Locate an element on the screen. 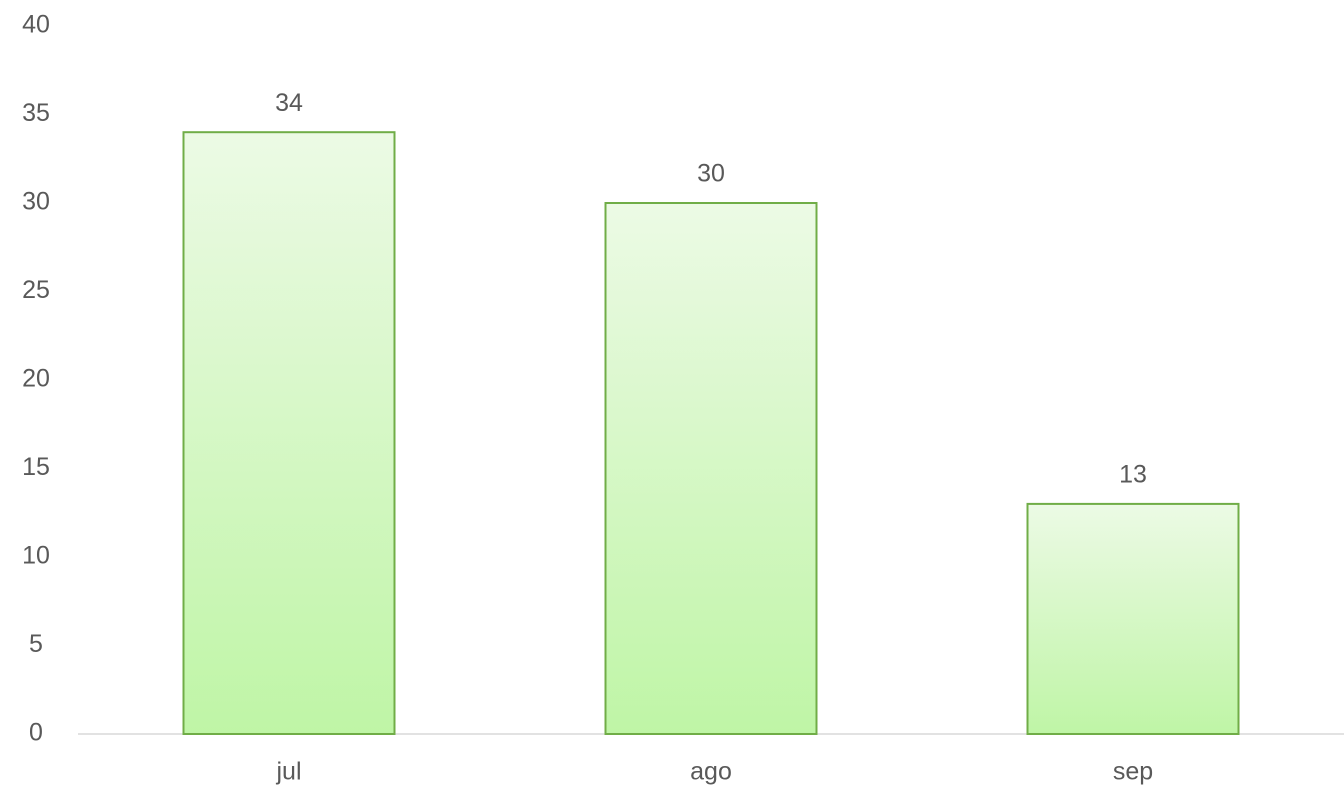 Image resolution: width=1344 pixels, height=789 pixels. x-tick-label: ago is located at coordinates (711, 772).